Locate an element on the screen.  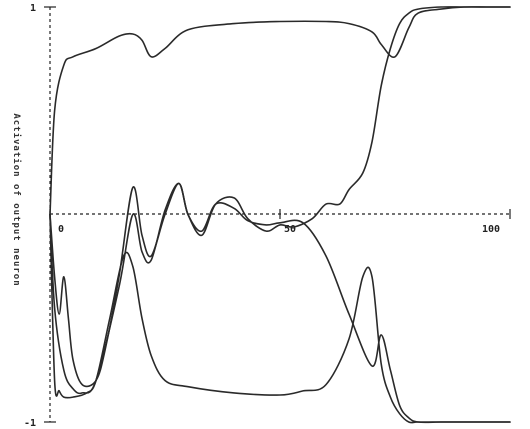
y-tick-label-top: 1 is located at coordinates (33, 8).